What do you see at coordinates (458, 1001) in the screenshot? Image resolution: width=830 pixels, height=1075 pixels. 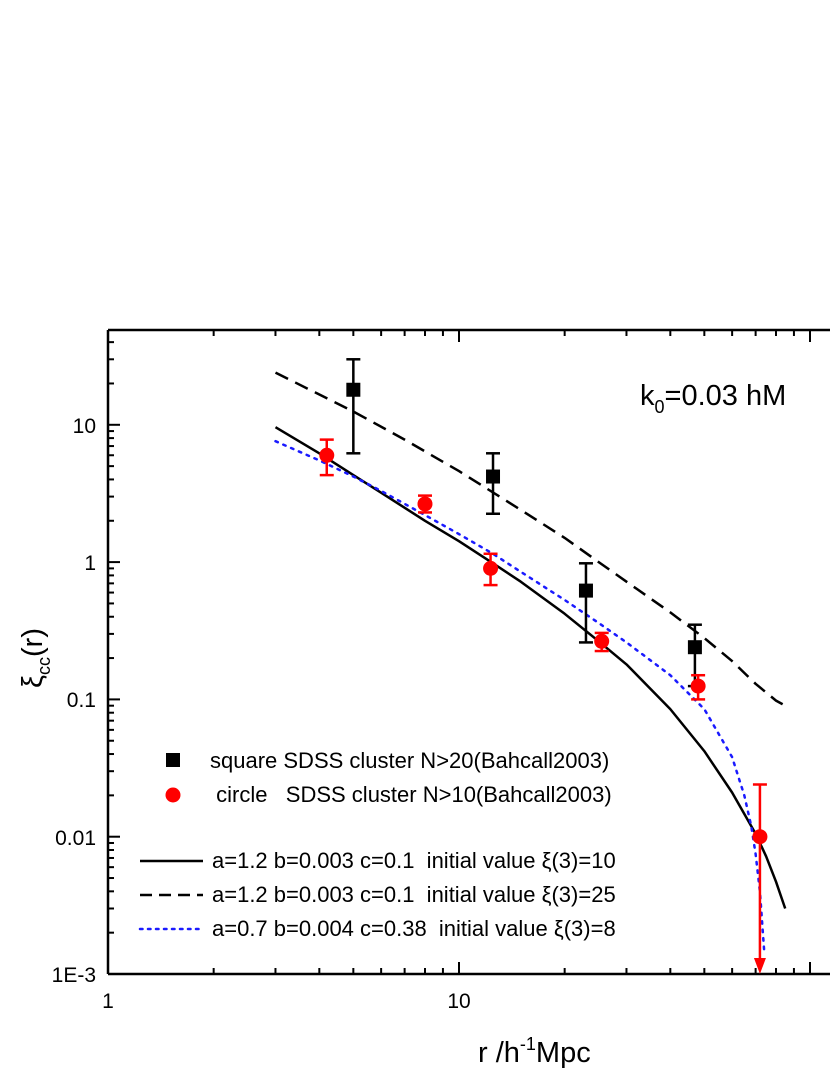 I see `x-tick-label-10: 10` at bounding box center [458, 1001].